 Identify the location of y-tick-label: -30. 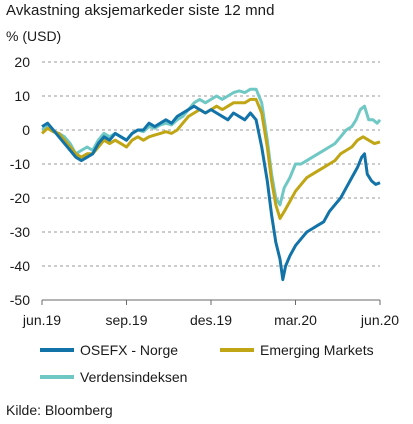
(20, 232).